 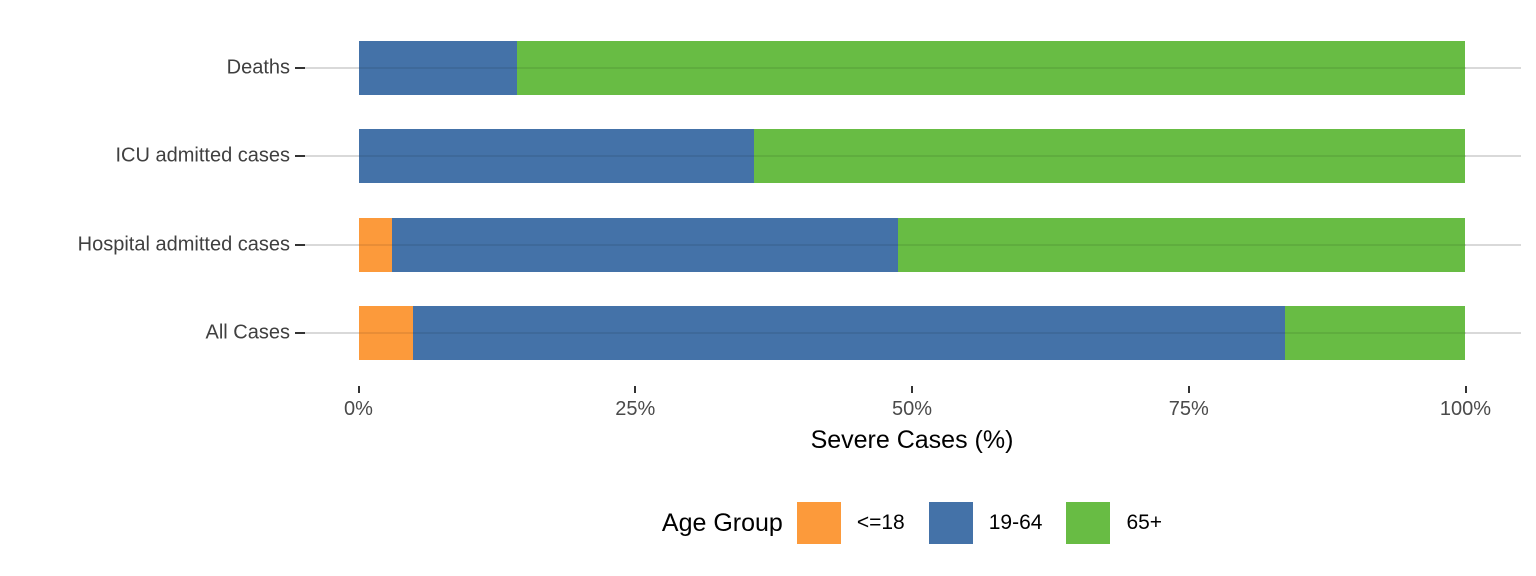 What do you see at coordinates (880, 522) in the screenshot?
I see `legend-label-18: <=18` at bounding box center [880, 522].